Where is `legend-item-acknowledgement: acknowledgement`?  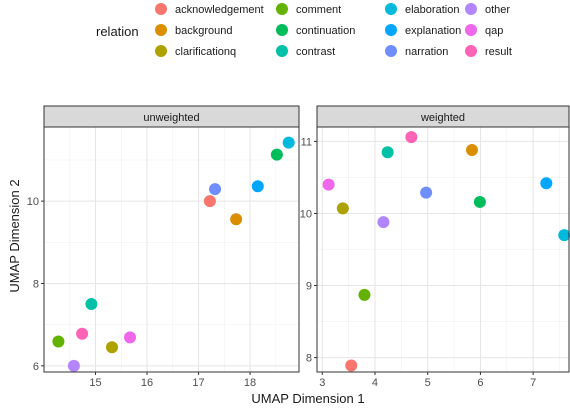
legend-item-acknowledgement: acknowledgement is located at coordinates (209, 9).